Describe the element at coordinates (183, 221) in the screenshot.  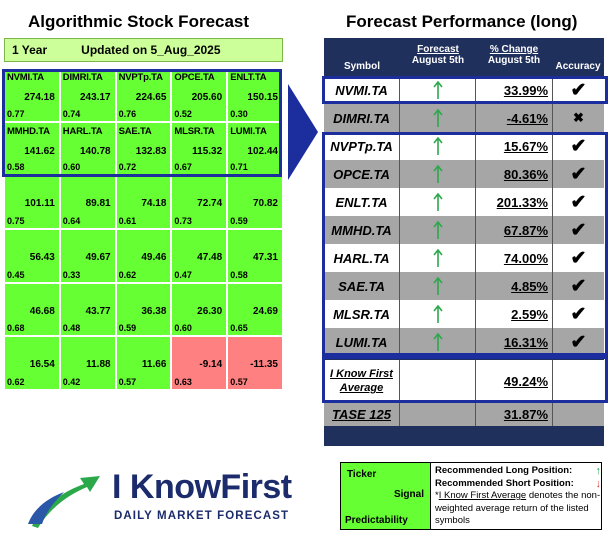
I see `grid-cell-predictability: 0.73` at that location.